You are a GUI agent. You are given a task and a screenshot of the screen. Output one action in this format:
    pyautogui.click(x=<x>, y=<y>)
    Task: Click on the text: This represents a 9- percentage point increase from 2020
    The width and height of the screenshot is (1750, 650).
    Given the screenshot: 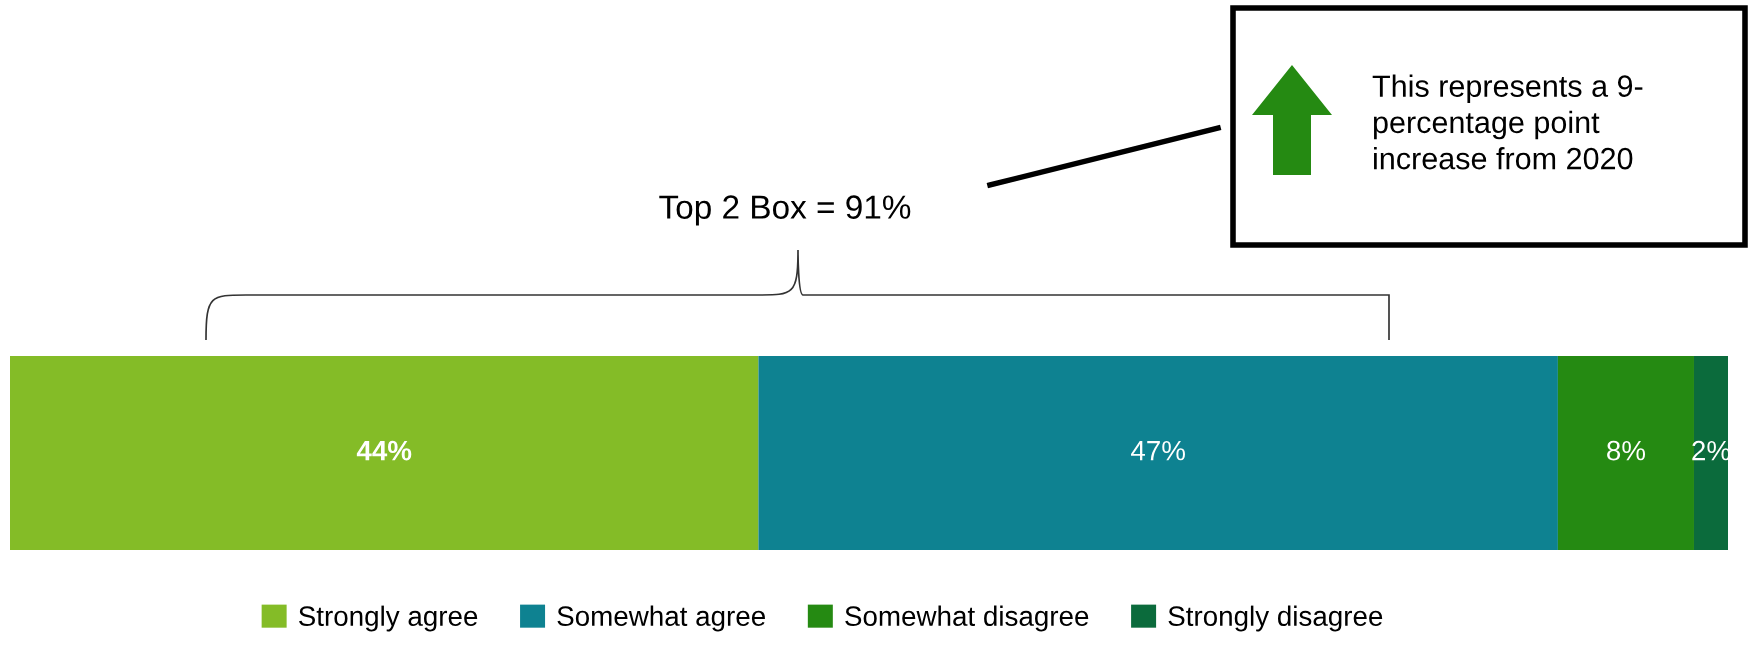 What is the action you would take?
    pyautogui.click(x=1507, y=122)
    